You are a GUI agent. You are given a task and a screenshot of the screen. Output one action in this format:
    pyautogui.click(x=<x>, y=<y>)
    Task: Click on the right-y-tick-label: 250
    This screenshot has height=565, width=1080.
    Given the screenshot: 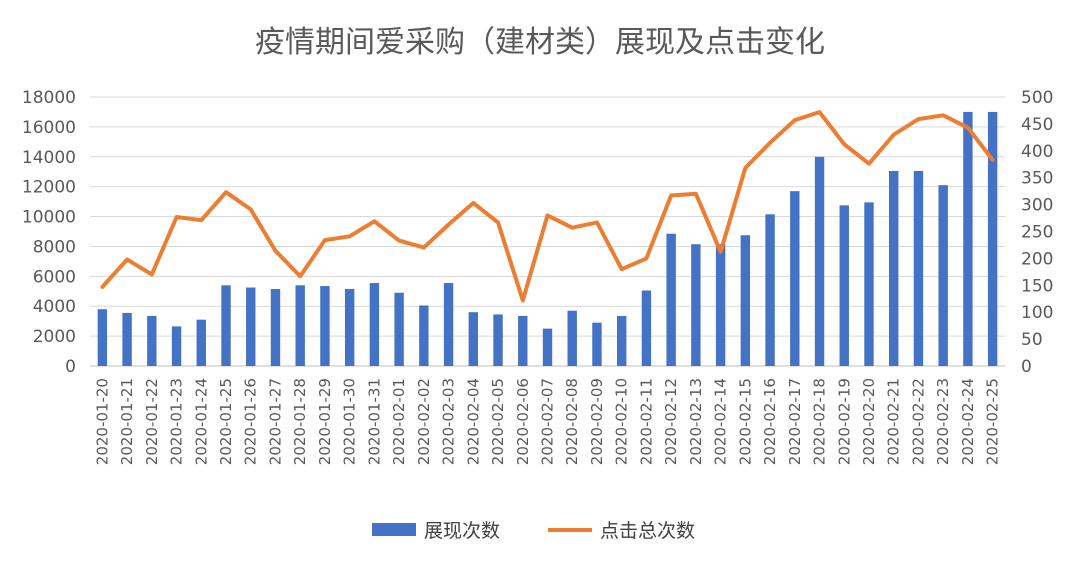 What is the action you would take?
    pyautogui.click(x=1037, y=233)
    